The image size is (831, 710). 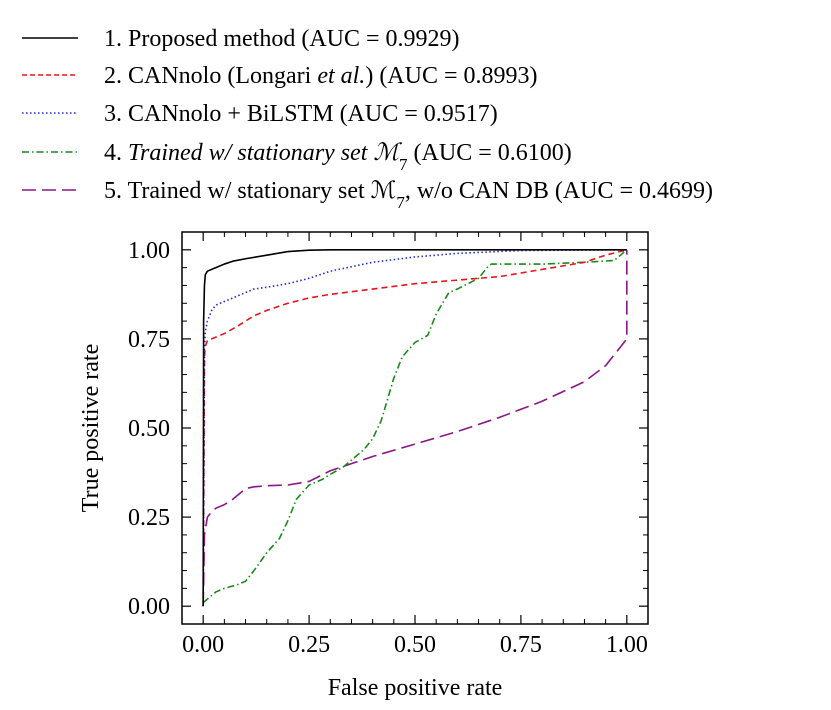 I want to click on x-tick-label: 0.50, so click(x=415, y=645).